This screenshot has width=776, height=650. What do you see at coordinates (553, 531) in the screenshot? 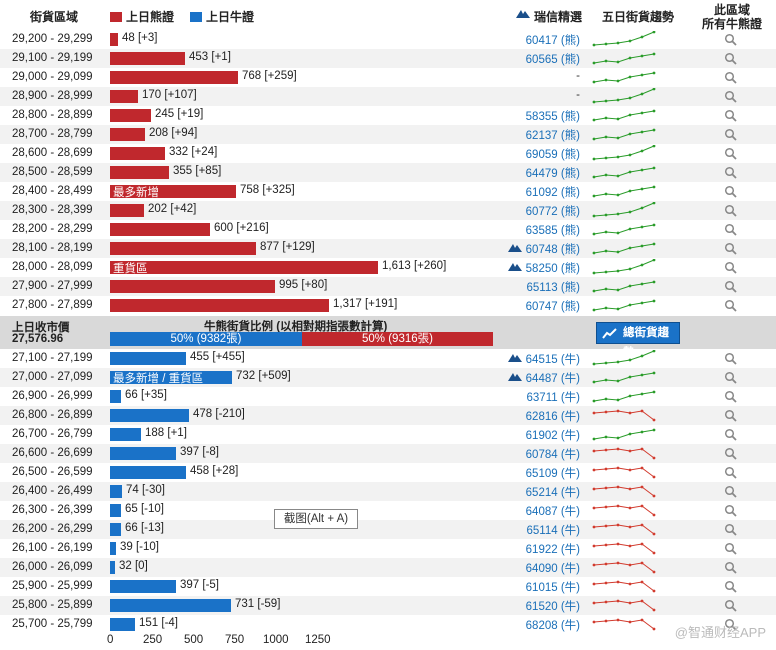
I see `ubs-warrant-link: 65114 (牛)` at bounding box center [553, 531].